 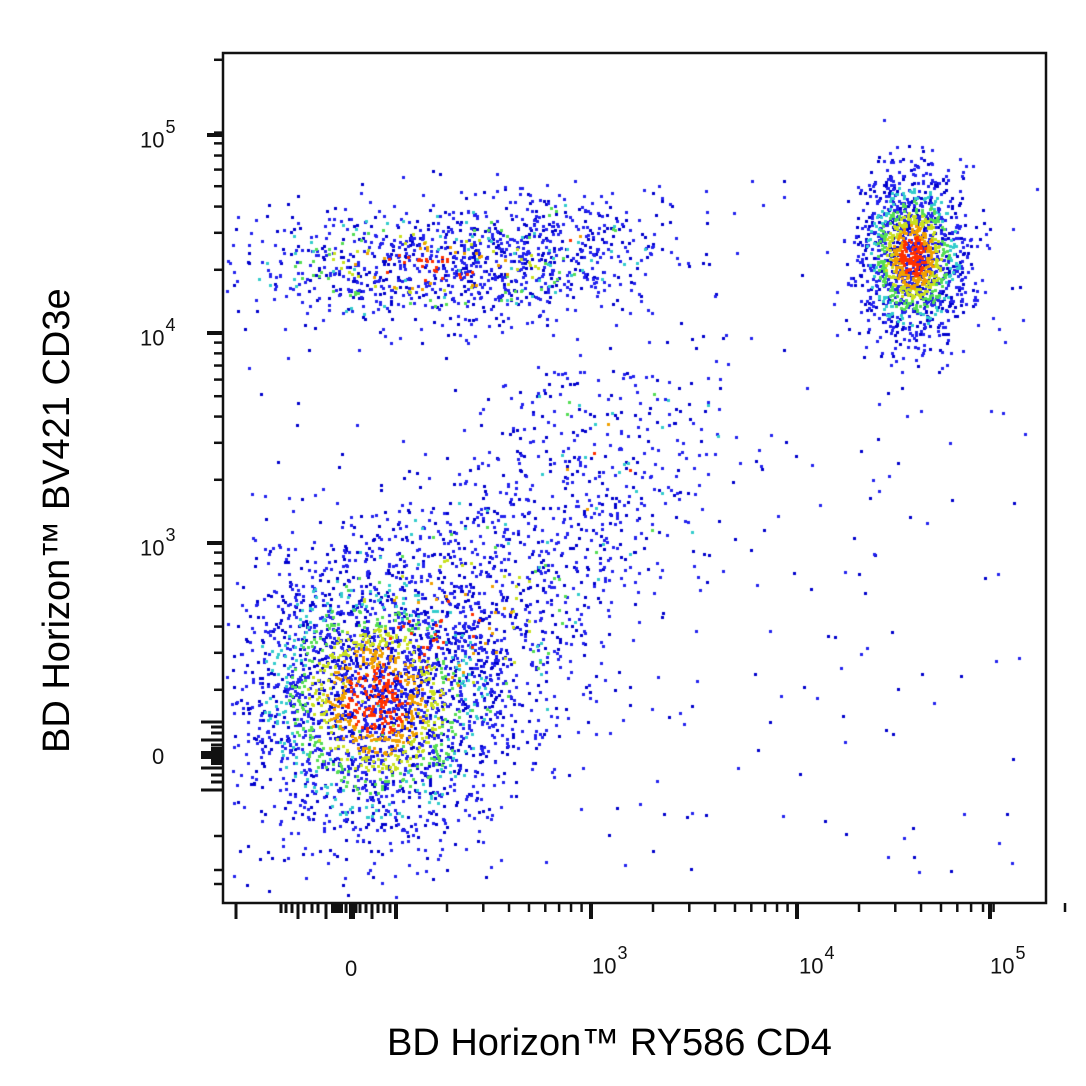 I want to click on y-axis-title: BD Horizon™ BV421 CD3e, so click(x=57, y=520).